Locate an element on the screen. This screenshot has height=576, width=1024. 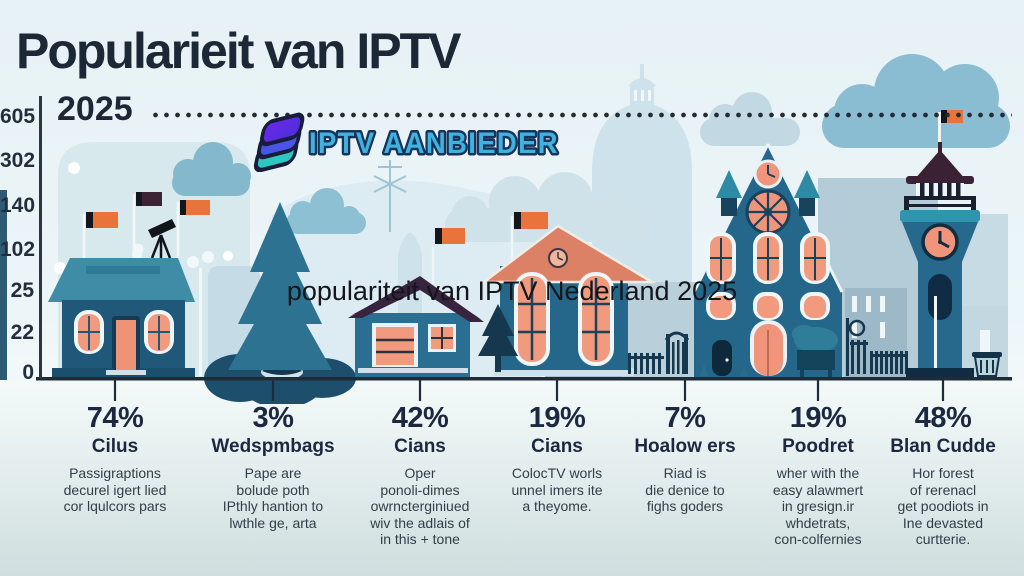
stat-percent: 3% is located at coordinates (273, 418).